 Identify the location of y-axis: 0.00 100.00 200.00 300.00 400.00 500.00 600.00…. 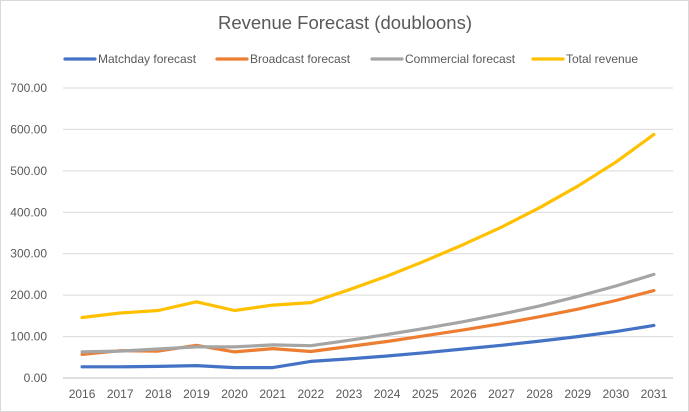
(28, 233).